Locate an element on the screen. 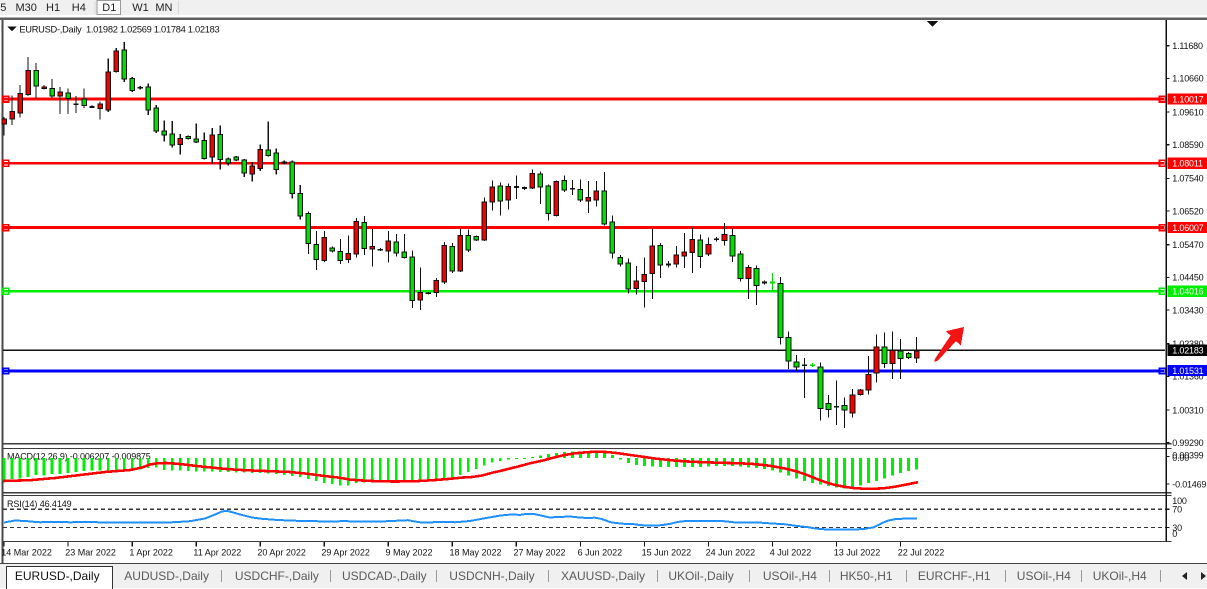  svg-text: 5 is located at coordinates (3, 8).